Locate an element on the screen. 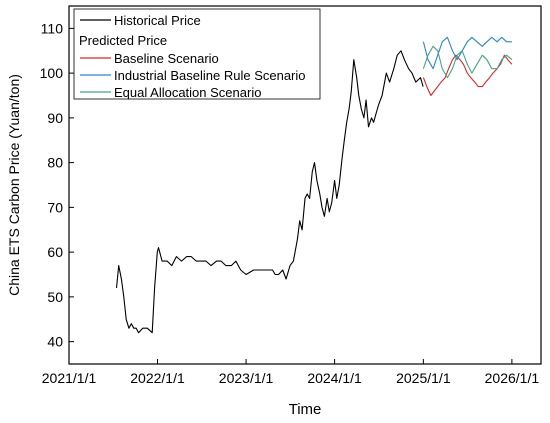 This screenshot has width=550, height=423. y-tick-label: 90 is located at coordinates (55, 118).